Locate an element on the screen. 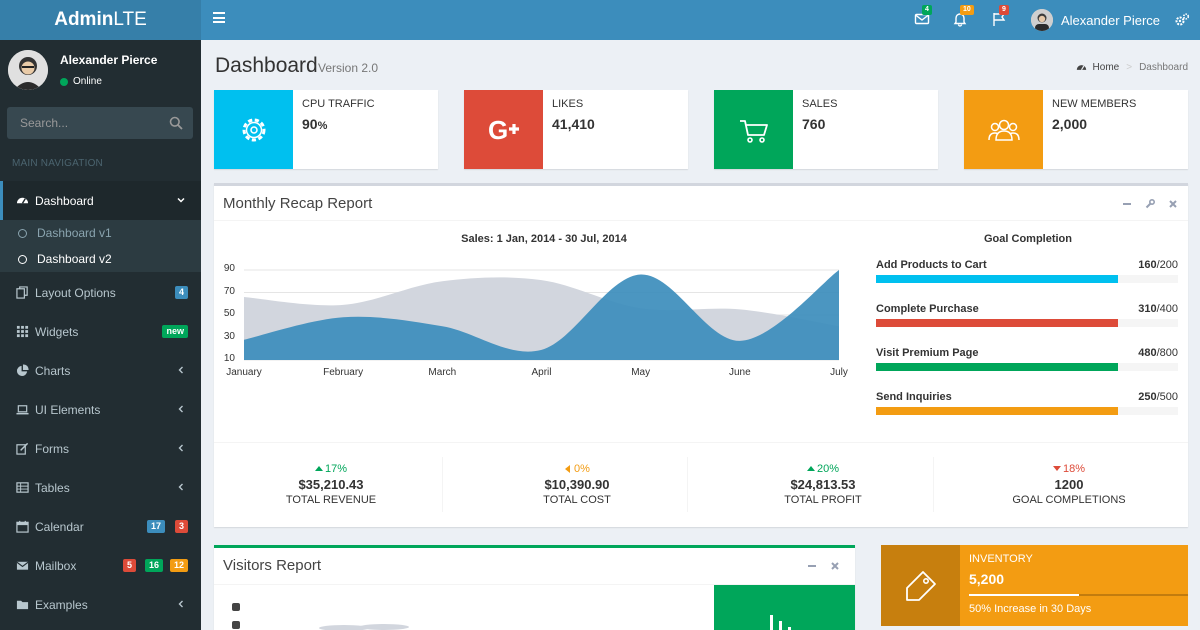  sidebar-item-widgets: Widgets new is located at coordinates (100, 331).